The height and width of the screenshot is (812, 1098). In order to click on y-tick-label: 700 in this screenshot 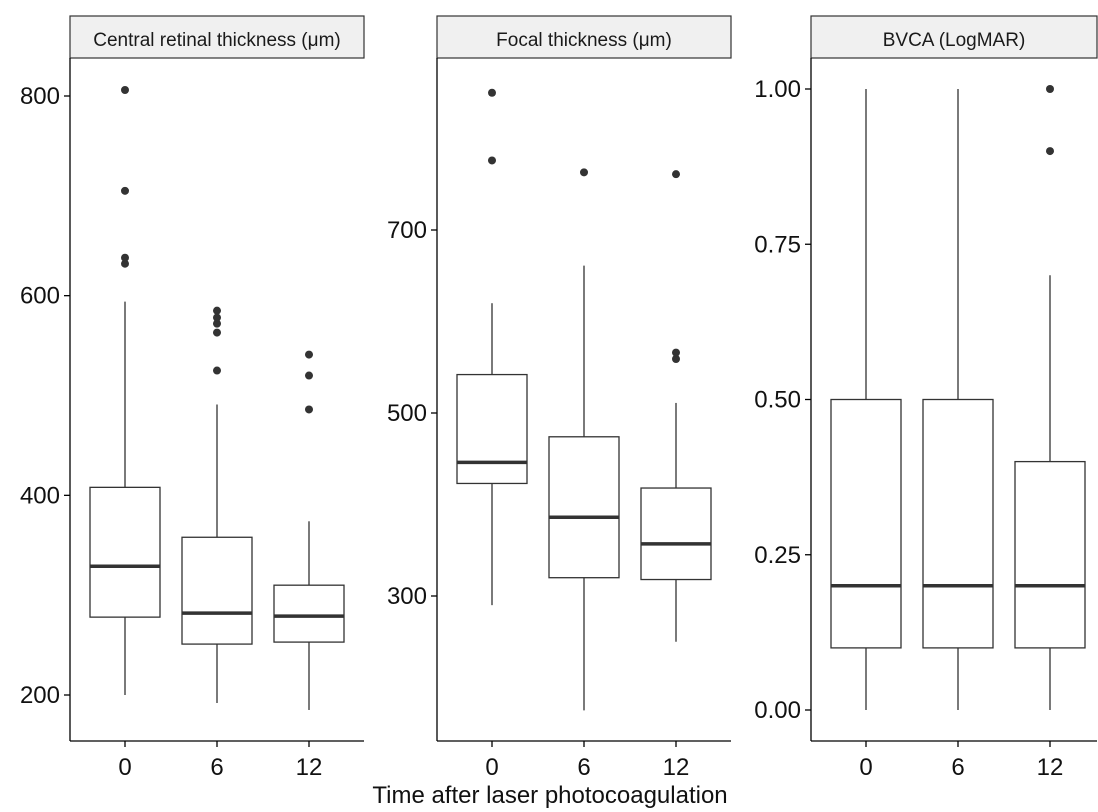, I will do `click(407, 230)`.